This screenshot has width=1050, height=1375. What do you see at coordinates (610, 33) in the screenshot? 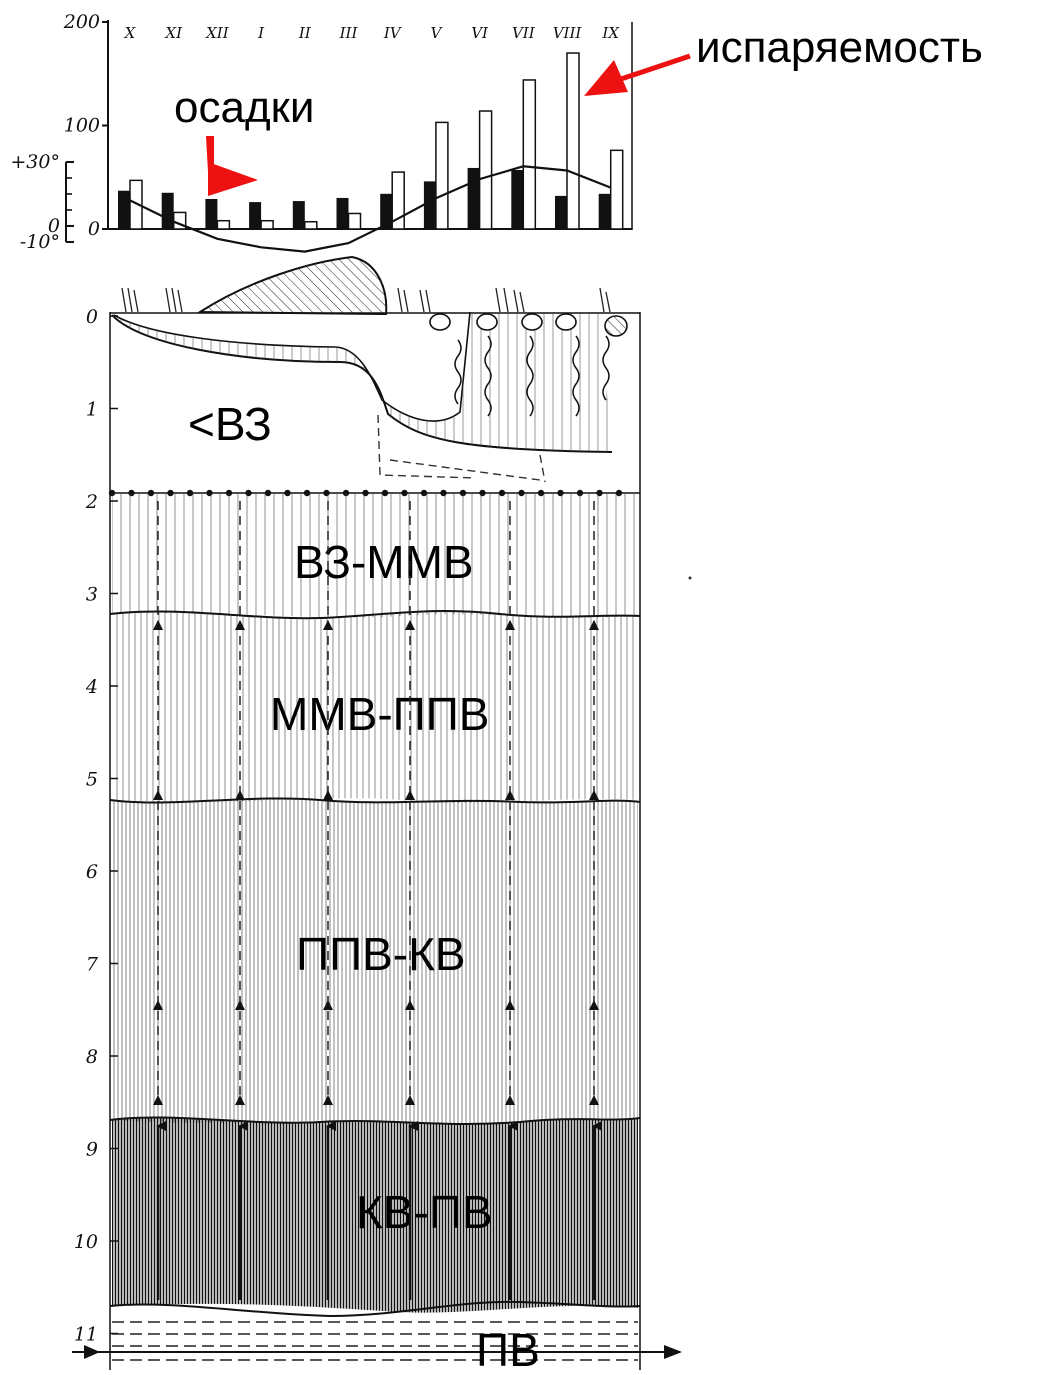
I see `month-label: IX` at bounding box center [610, 33].